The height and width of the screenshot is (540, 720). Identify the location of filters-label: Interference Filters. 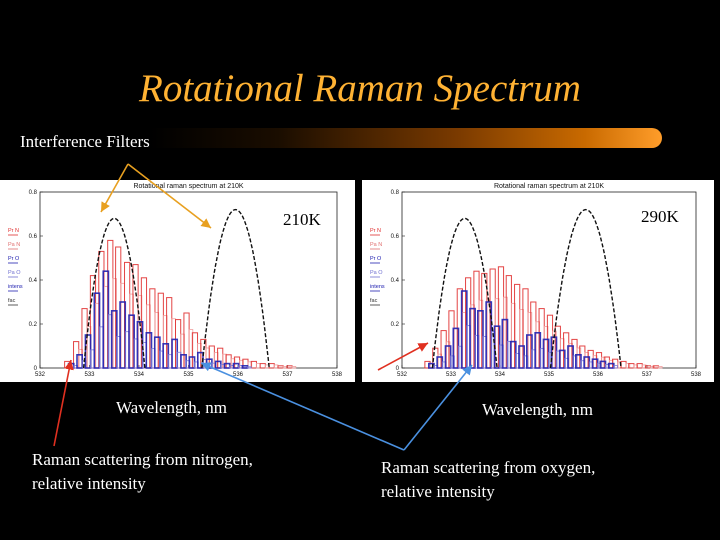
(85, 141).